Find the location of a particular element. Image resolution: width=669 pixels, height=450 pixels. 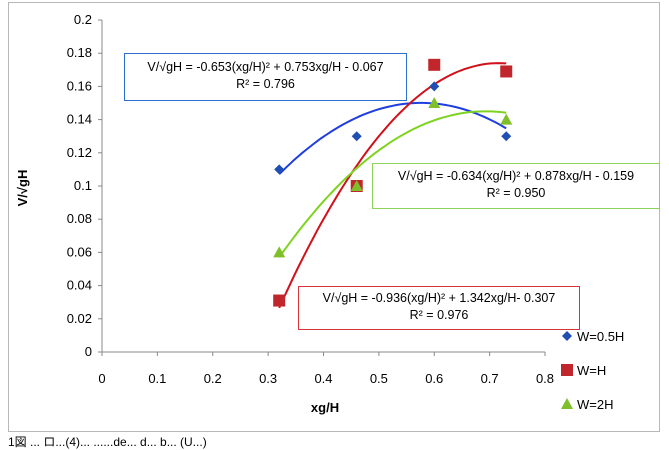

y-tick-label: 0.16 is located at coordinates (79, 85).